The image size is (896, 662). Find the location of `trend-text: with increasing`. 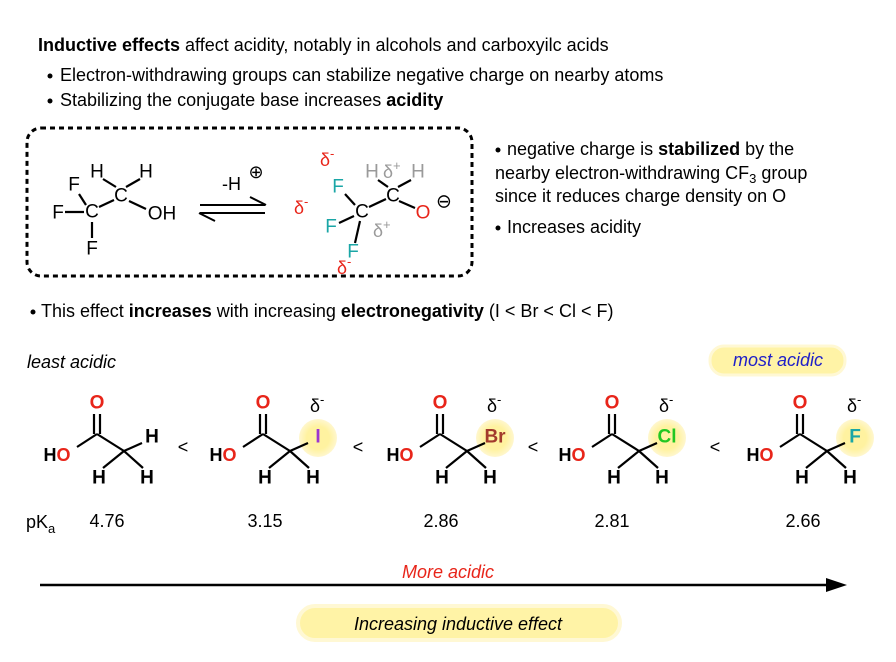

trend-text: with increasing is located at coordinates (276, 311).